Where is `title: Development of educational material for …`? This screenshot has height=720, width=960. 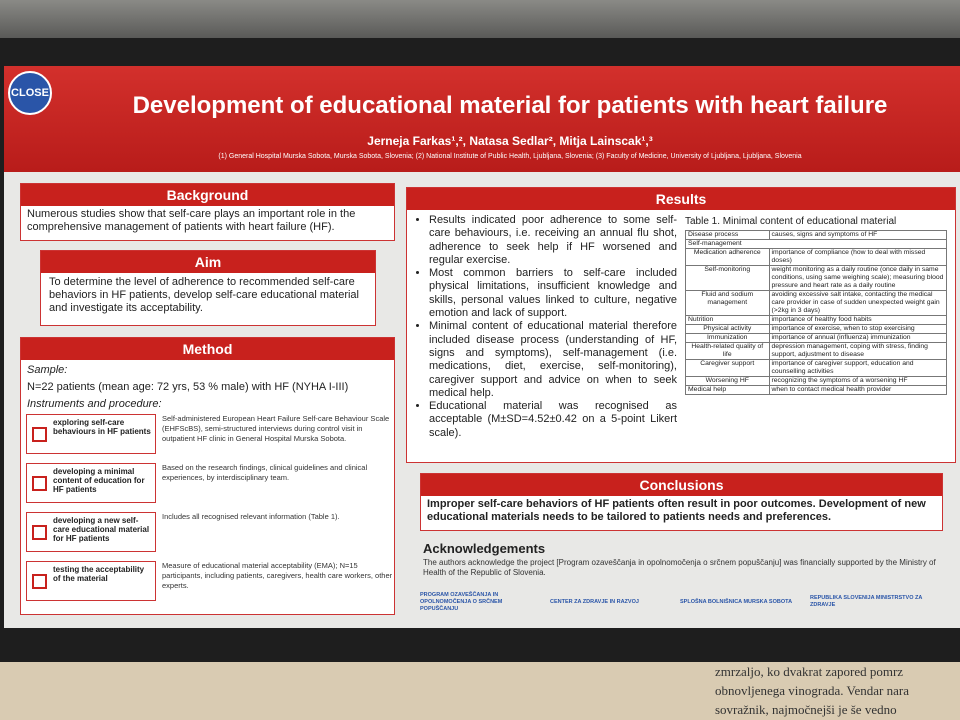
title: Development of educational material for … is located at coordinates (510, 105).